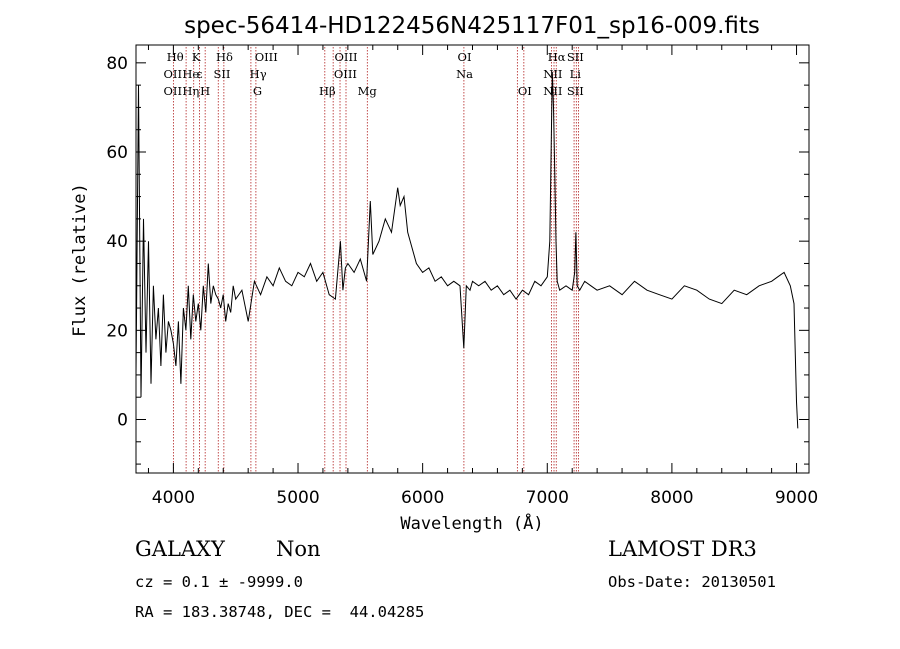  I want to click on spectral-line-label: Hα, so click(557, 57).